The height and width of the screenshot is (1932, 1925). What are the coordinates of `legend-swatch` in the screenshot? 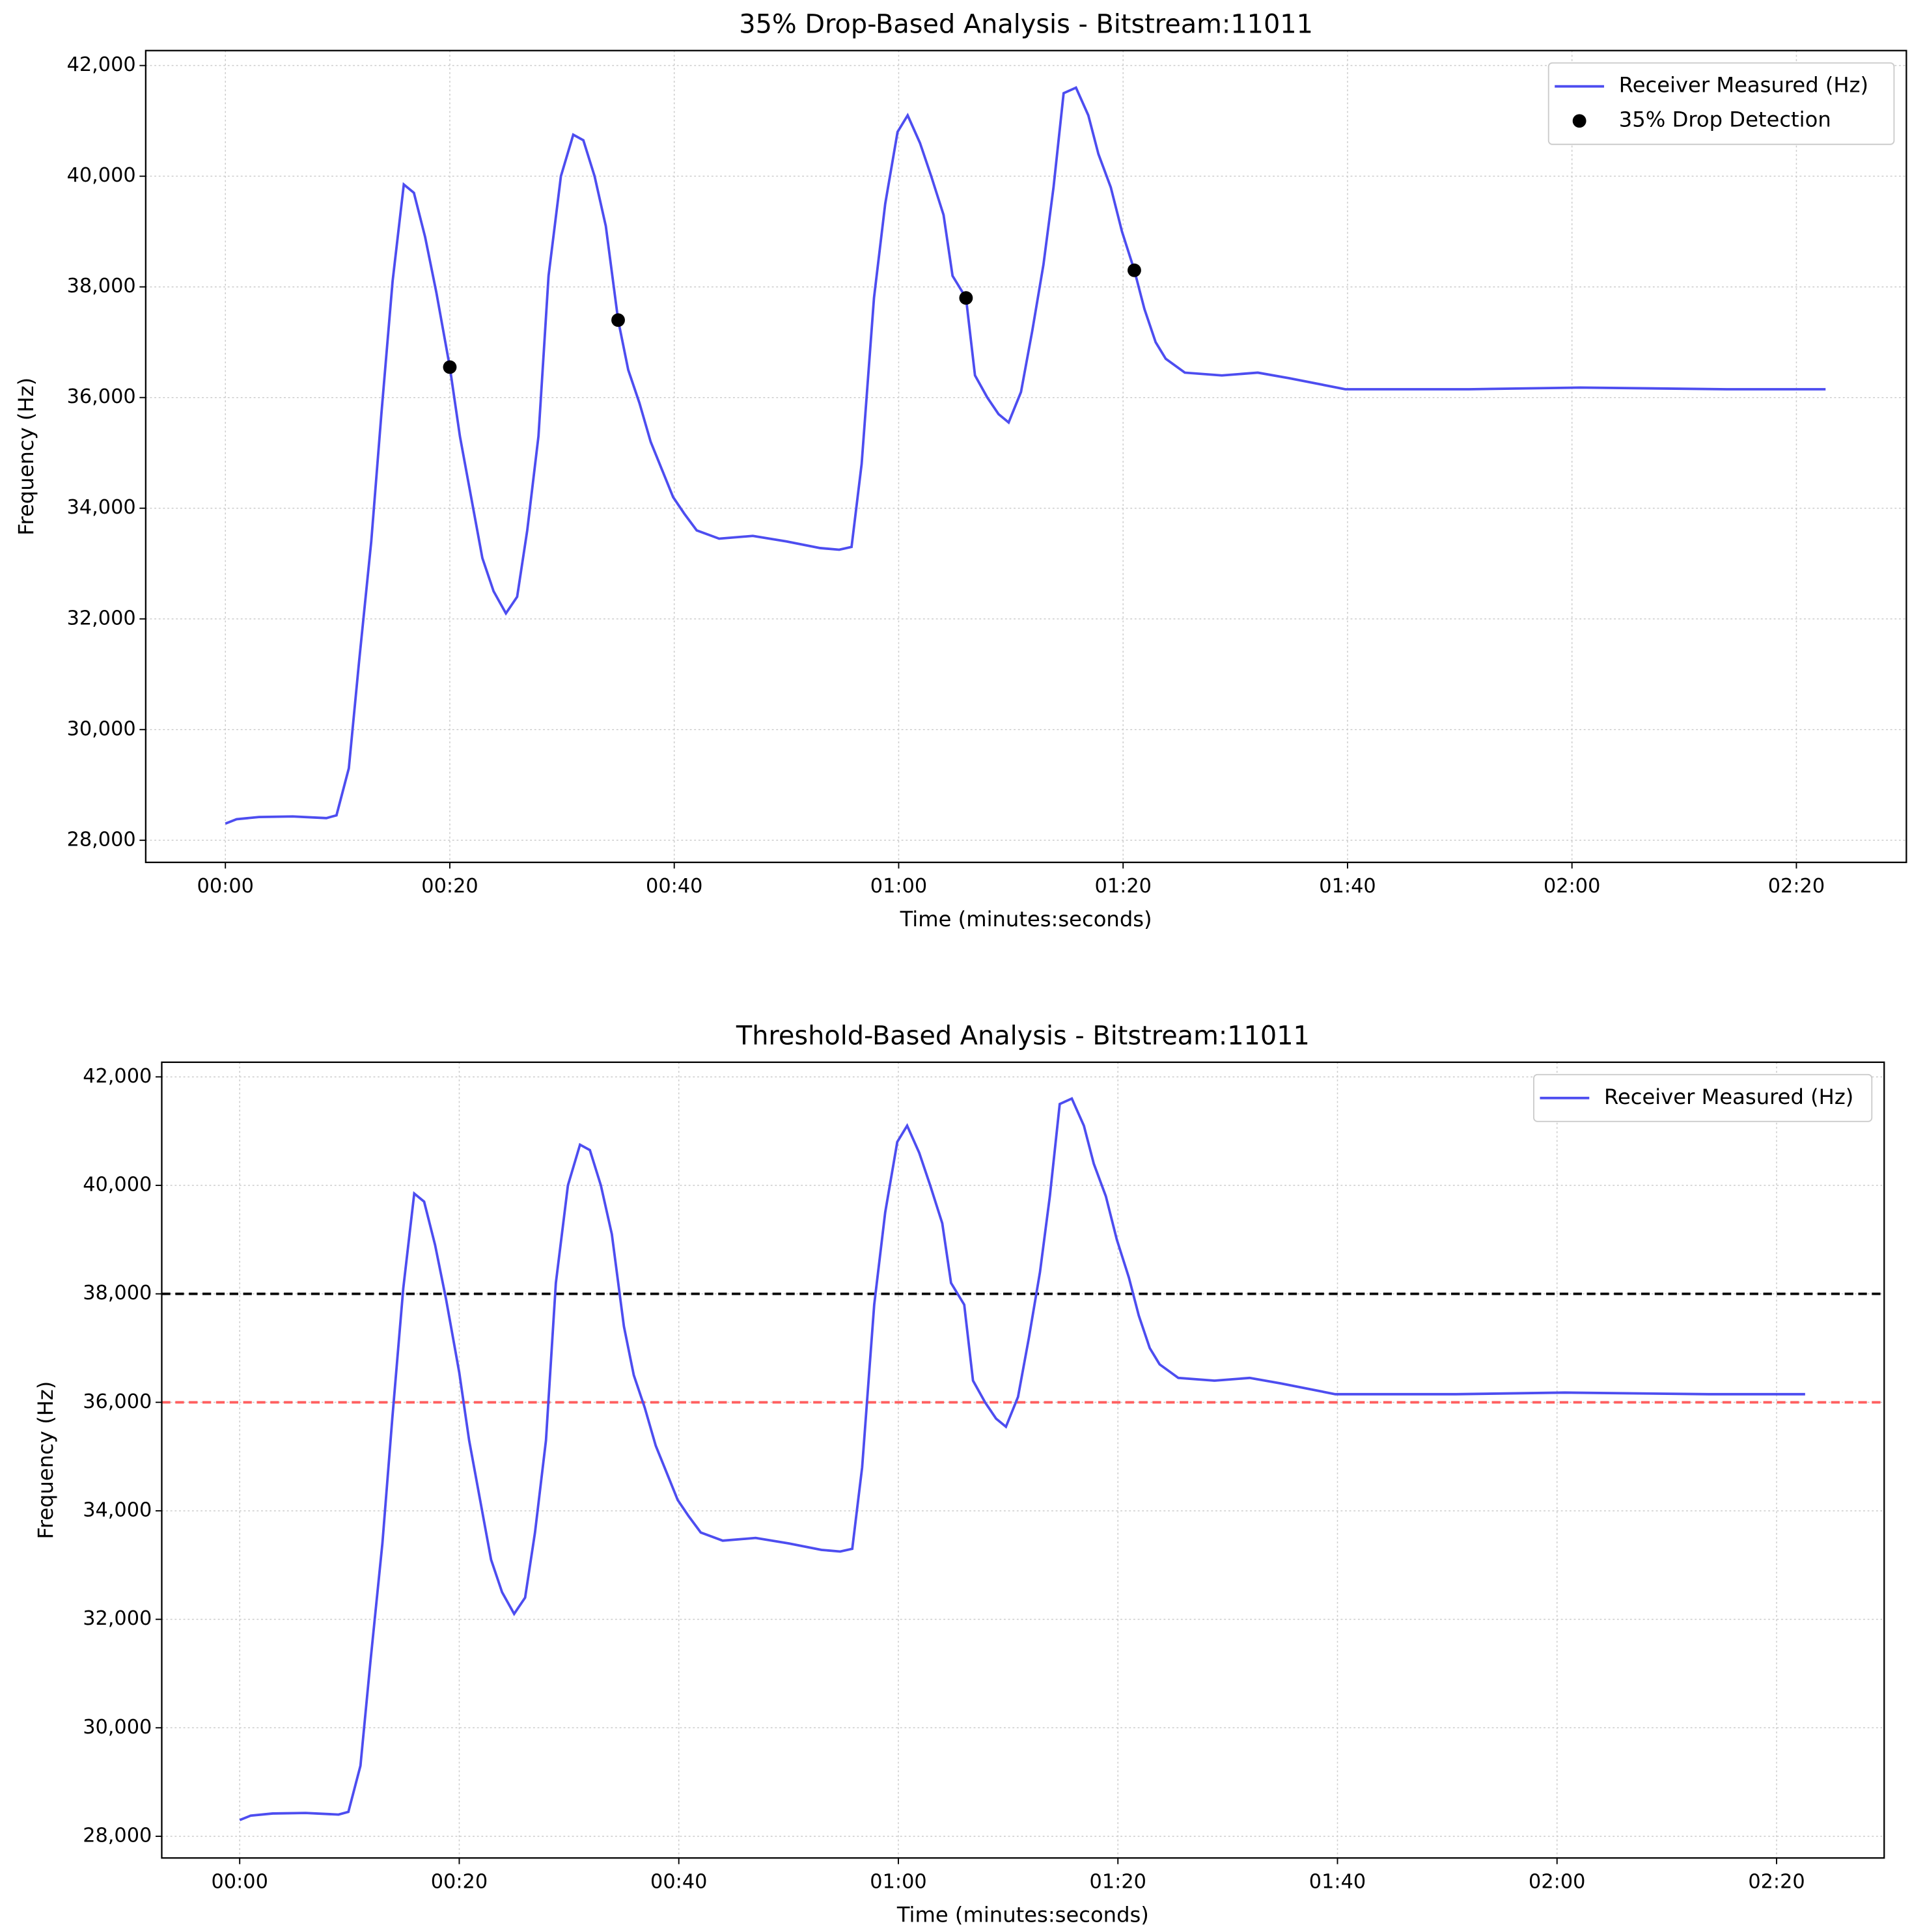 It's located at (1579, 121).